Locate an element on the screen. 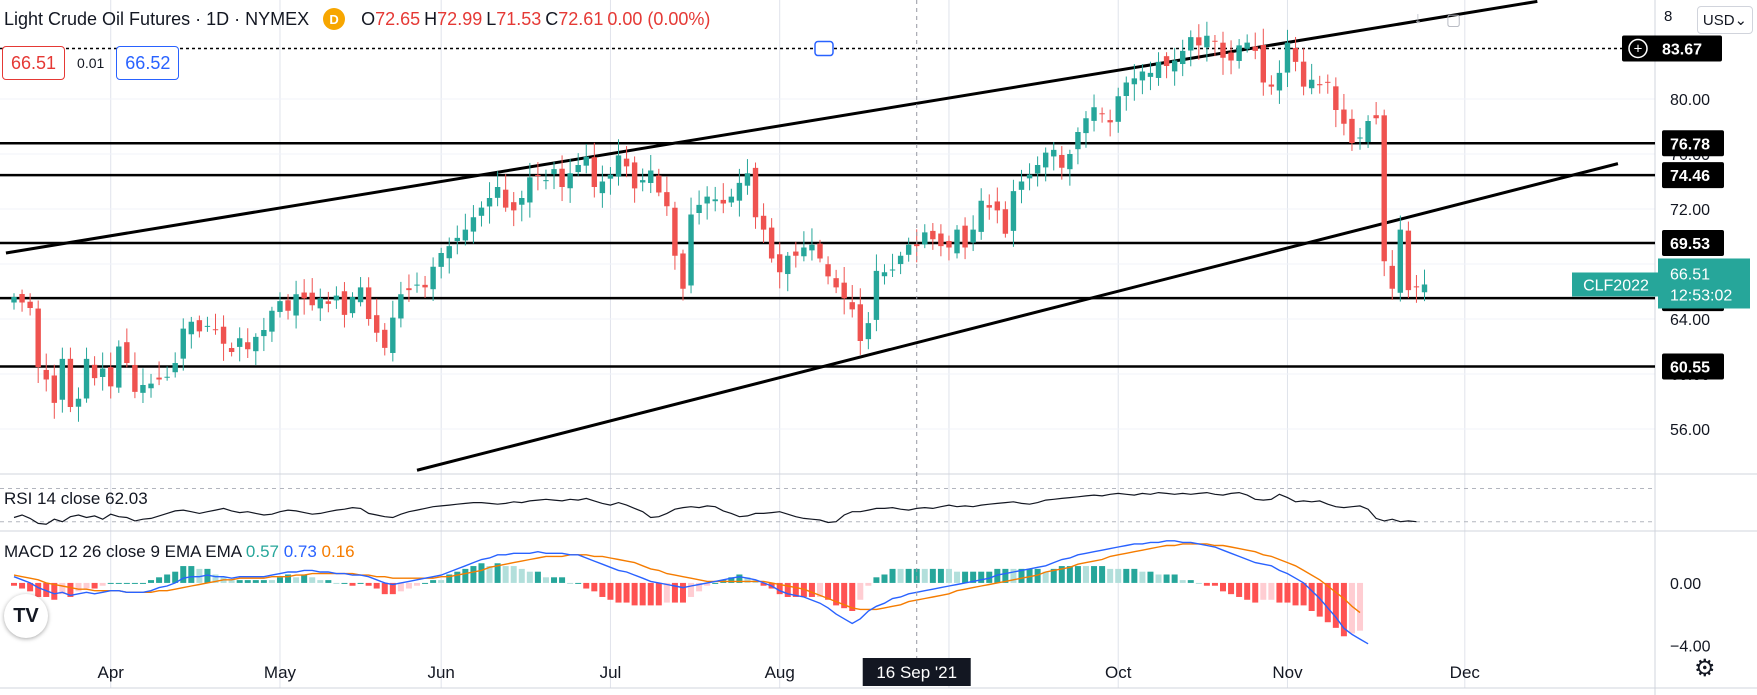  currency-selector: USD ⌄ is located at coordinates (1725, 20).